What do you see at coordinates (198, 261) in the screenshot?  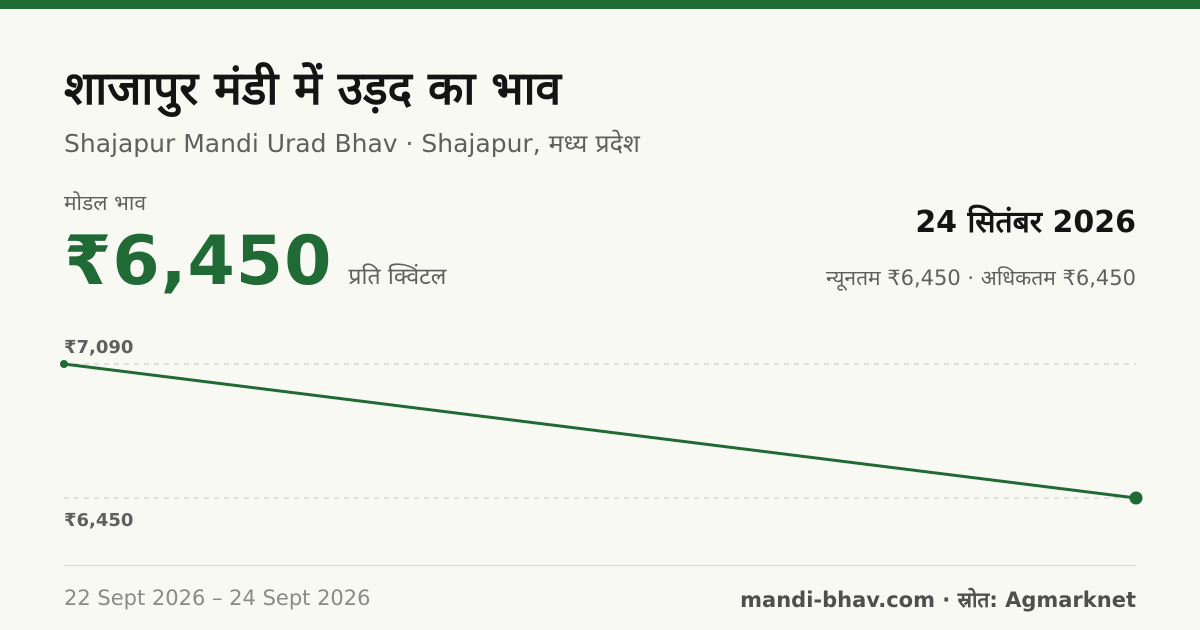 I see `modal-price-value: ₹6,450` at bounding box center [198, 261].